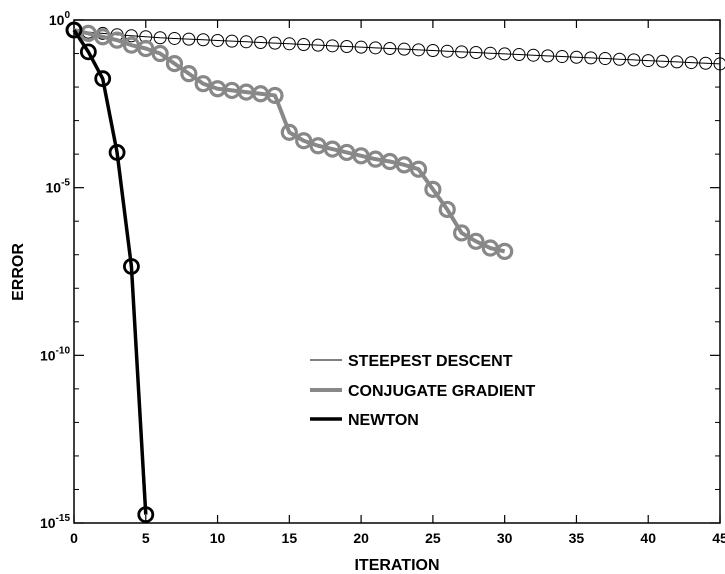 The height and width of the screenshot is (574, 725). I want to click on series-newton, so click(110, 272).